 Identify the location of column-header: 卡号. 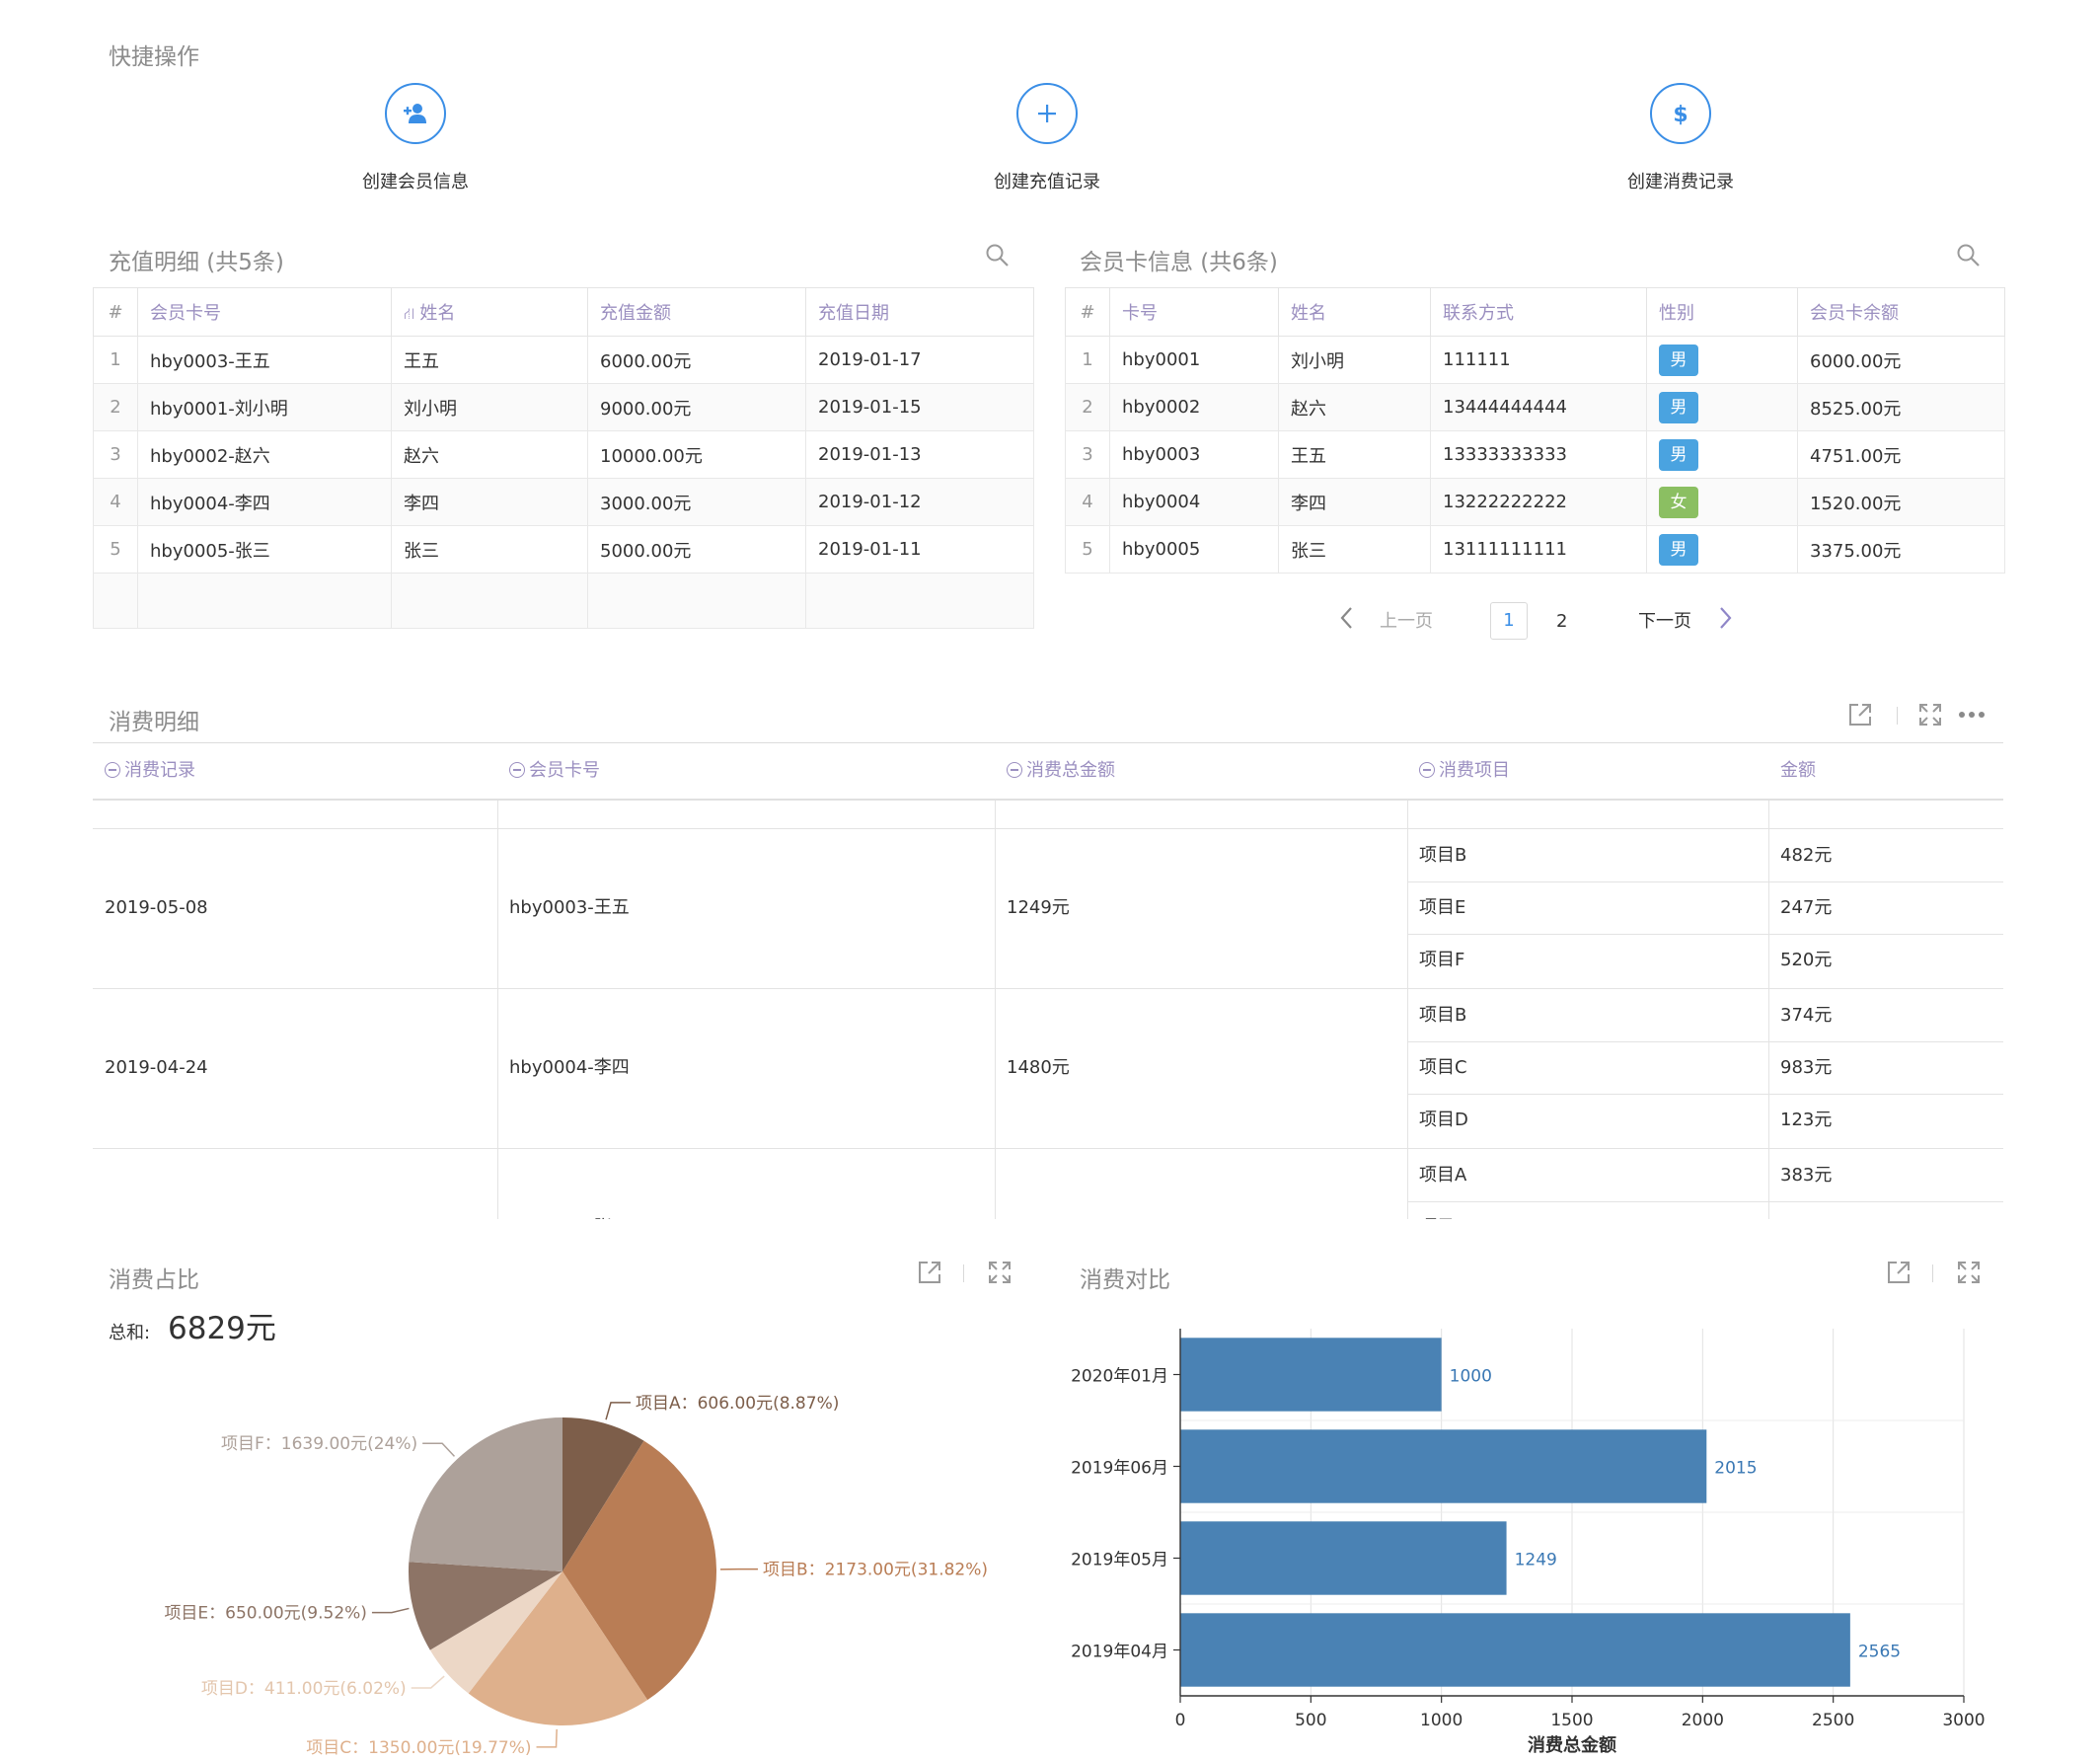
(1194, 312).